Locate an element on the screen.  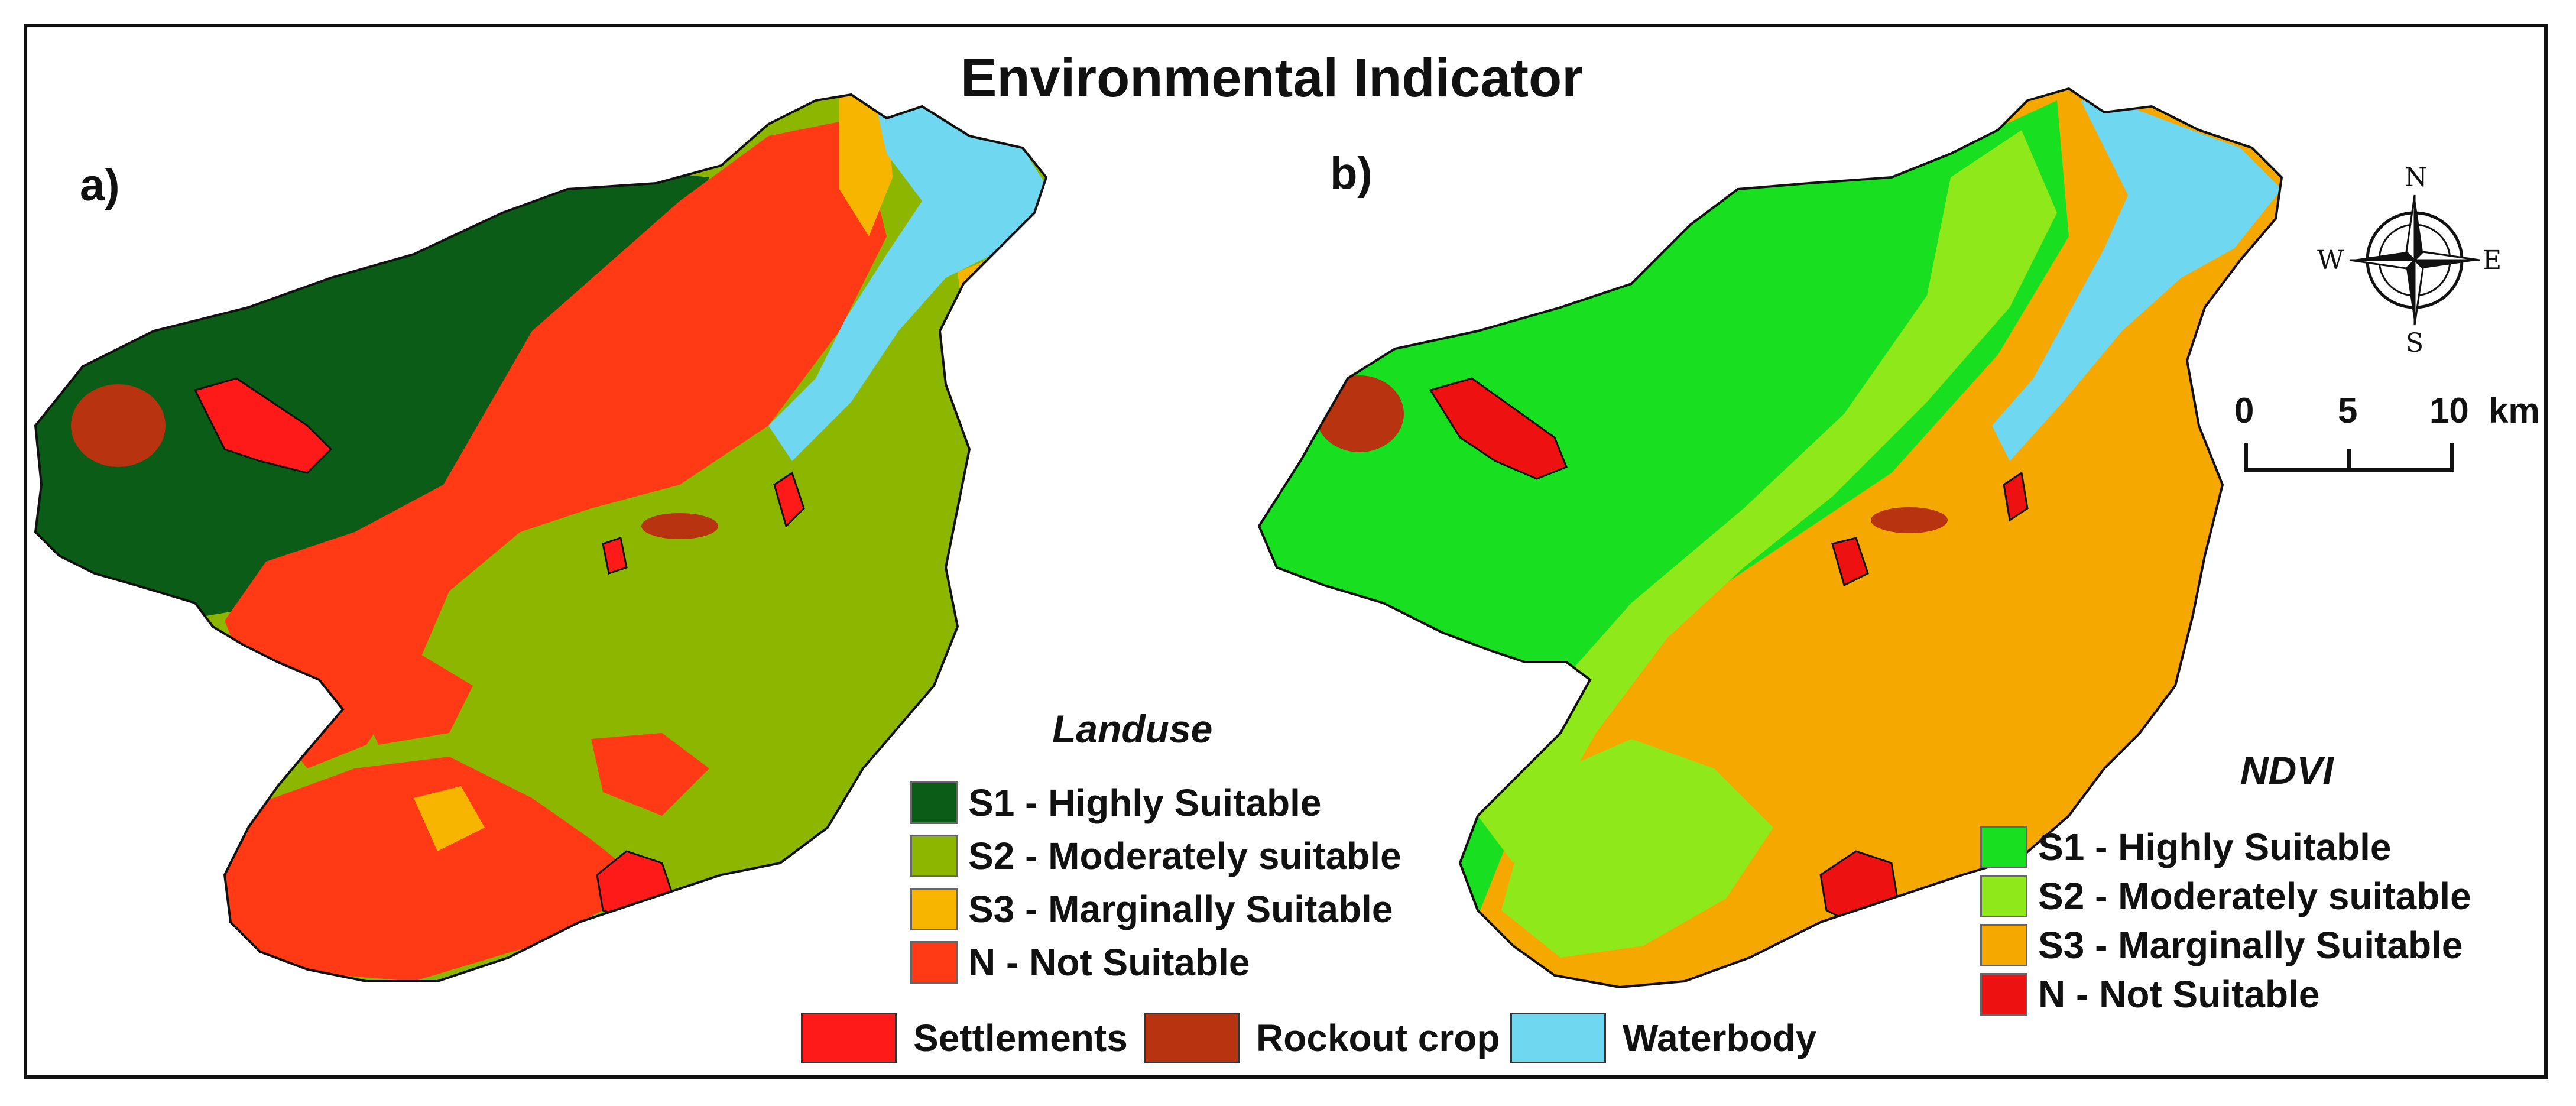
legend-waterbody: Waterbody is located at coordinates (1663, 1038).